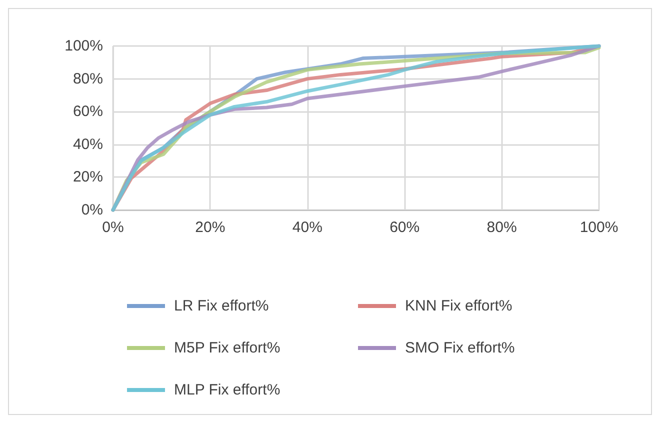 The width and height of the screenshot is (660, 423). What do you see at coordinates (83, 46) in the screenshot?
I see `y-tick-label: 100%` at bounding box center [83, 46].